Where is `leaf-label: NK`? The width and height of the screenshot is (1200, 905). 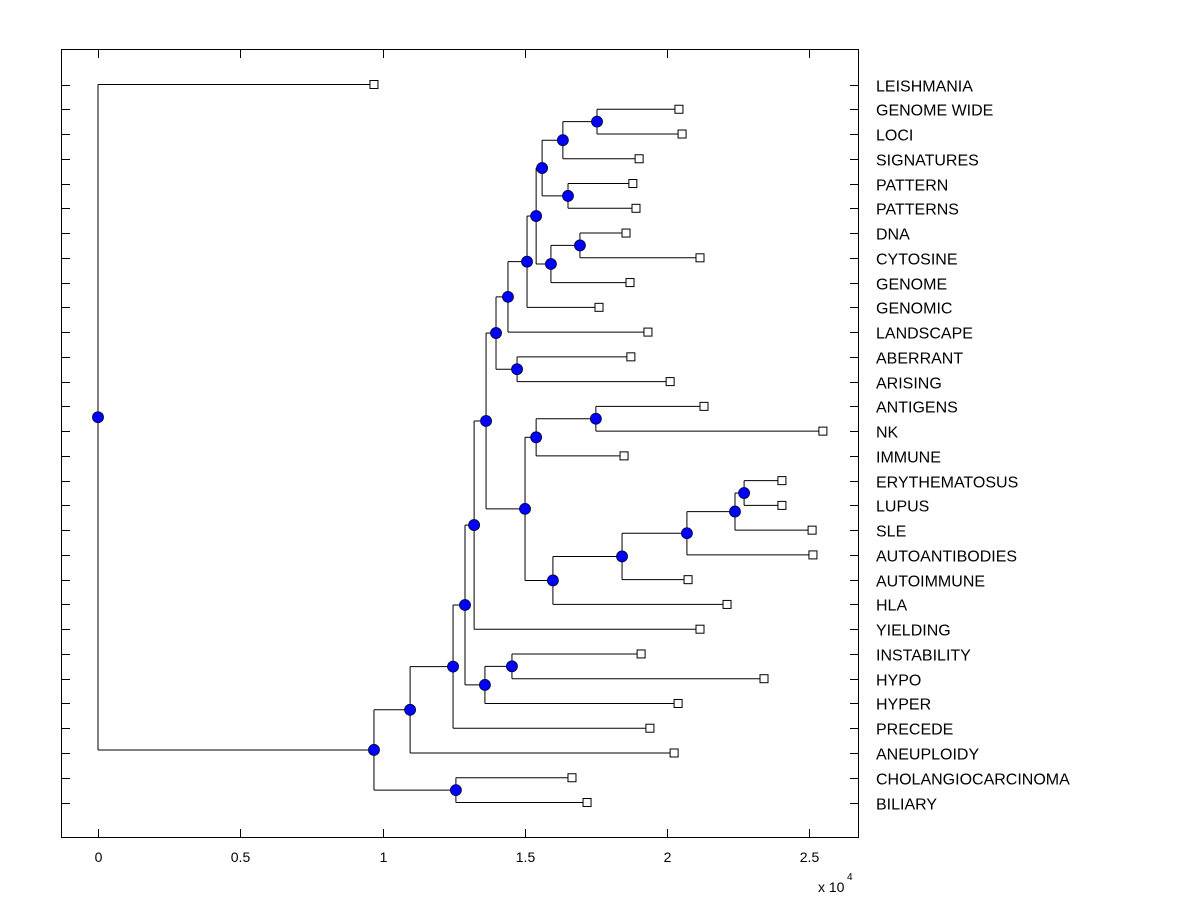
leaf-label: NK is located at coordinates (887, 433).